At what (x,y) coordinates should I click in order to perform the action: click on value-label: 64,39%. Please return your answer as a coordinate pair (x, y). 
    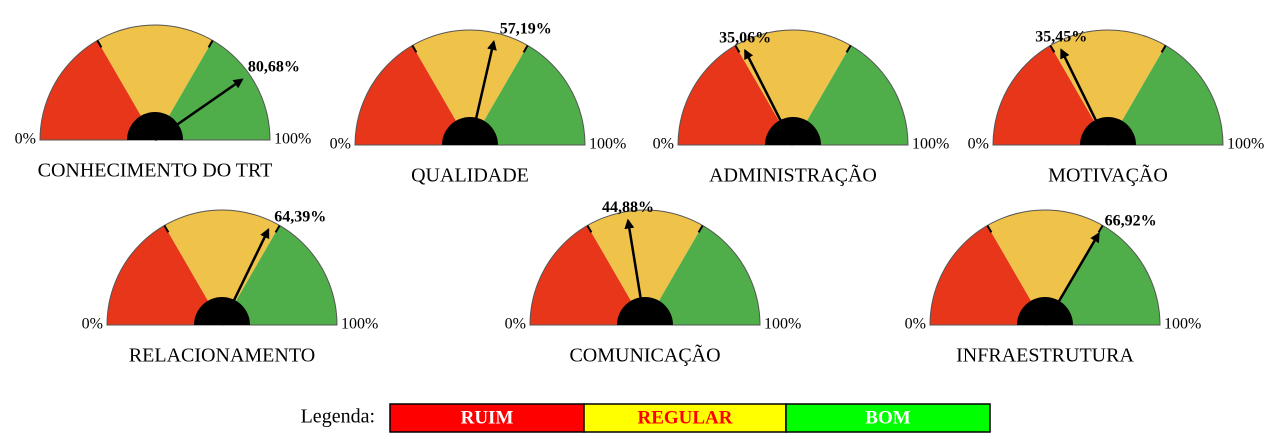
    Looking at the image, I should click on (300, 217).